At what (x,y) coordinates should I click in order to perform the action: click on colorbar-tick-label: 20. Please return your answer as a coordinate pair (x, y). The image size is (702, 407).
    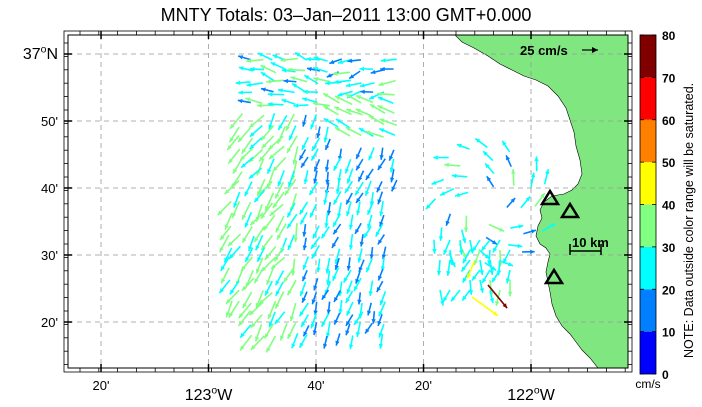
    Looking at the image, I should click on (669, 290).